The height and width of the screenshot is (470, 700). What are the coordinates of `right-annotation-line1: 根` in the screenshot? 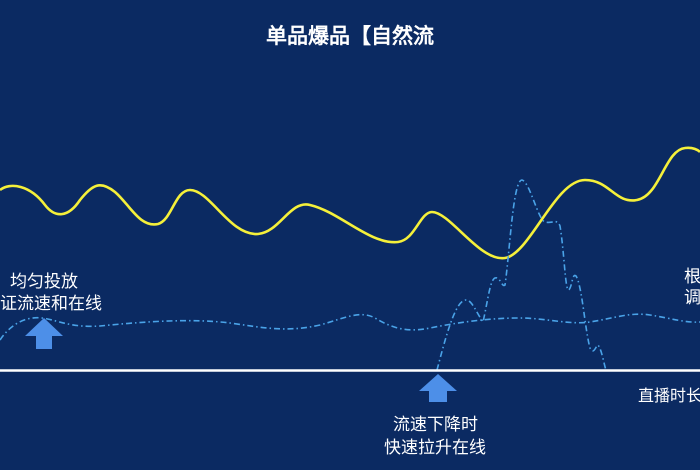 It's located at (692, 277).